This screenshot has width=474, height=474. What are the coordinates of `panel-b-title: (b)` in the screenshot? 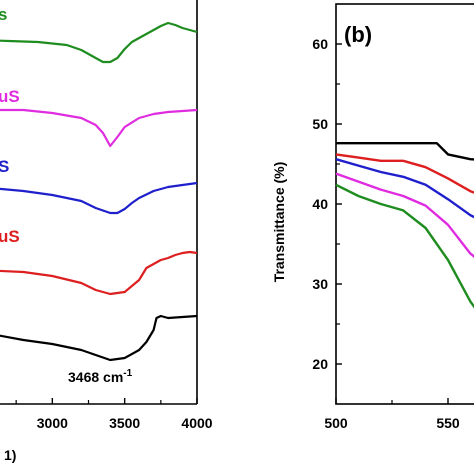 It's located at (358, 34).